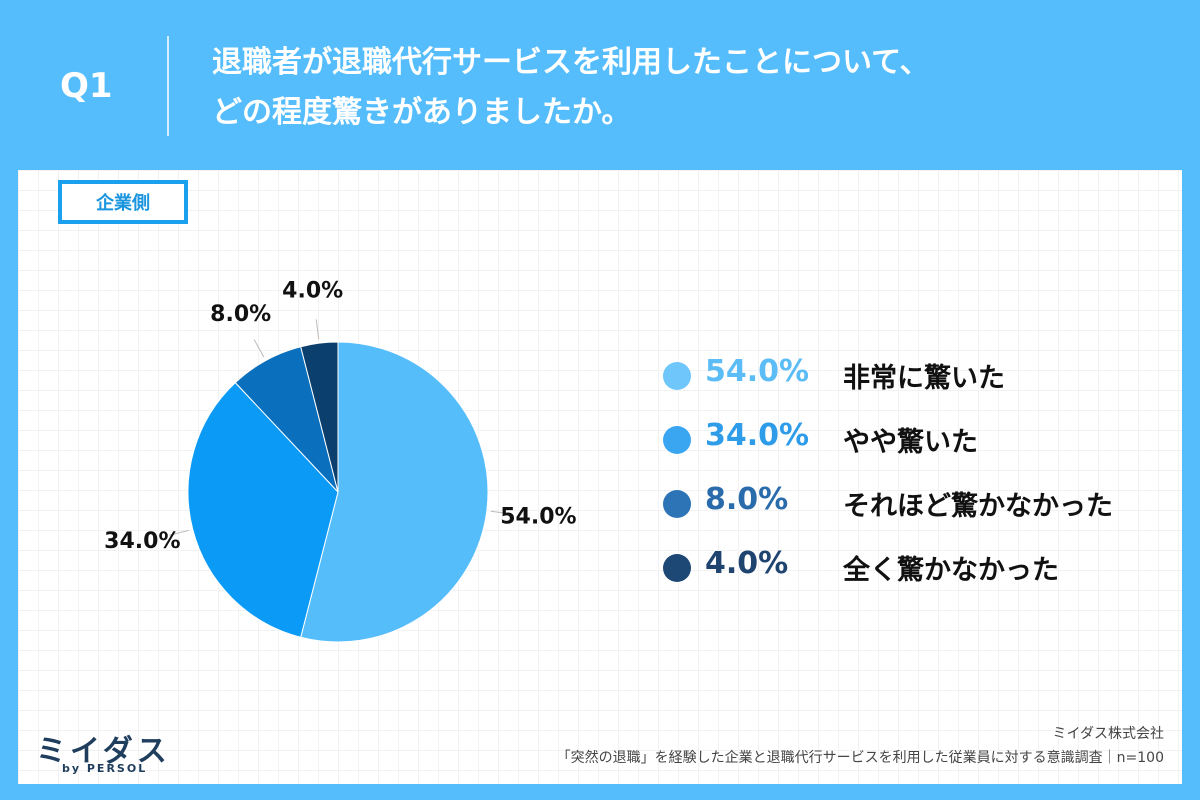 This screenshot has width=1200, height=800. I want to click on logo-tagline: by PERSOL, so click(105, 768).